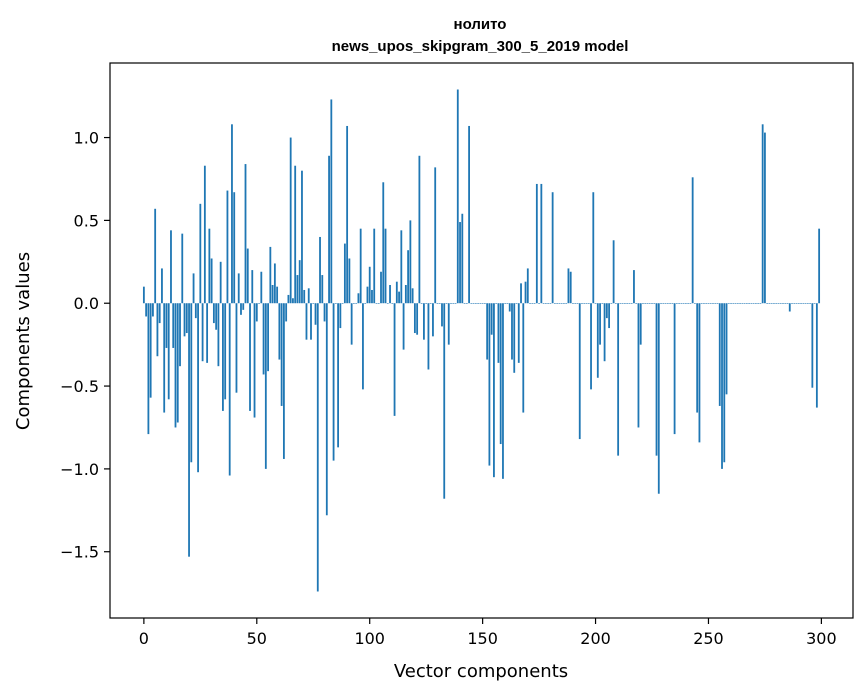 This screenshot has height=696, width=867. I want to click on x-tick-label: 50, so click(257, 638).